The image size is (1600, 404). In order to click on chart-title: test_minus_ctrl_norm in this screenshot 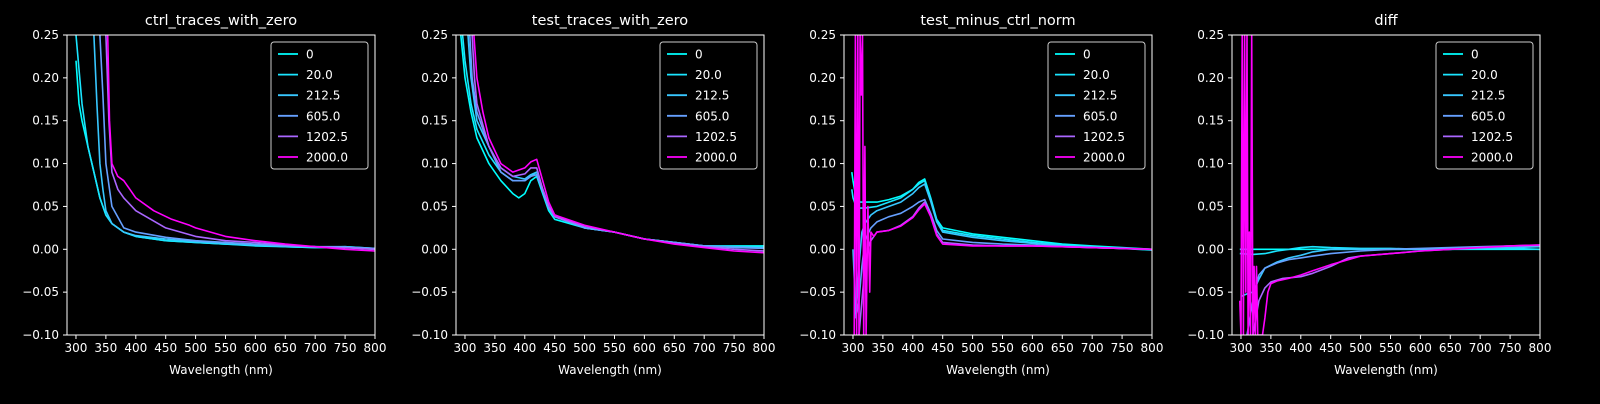, I will do `click(997, 21)`.